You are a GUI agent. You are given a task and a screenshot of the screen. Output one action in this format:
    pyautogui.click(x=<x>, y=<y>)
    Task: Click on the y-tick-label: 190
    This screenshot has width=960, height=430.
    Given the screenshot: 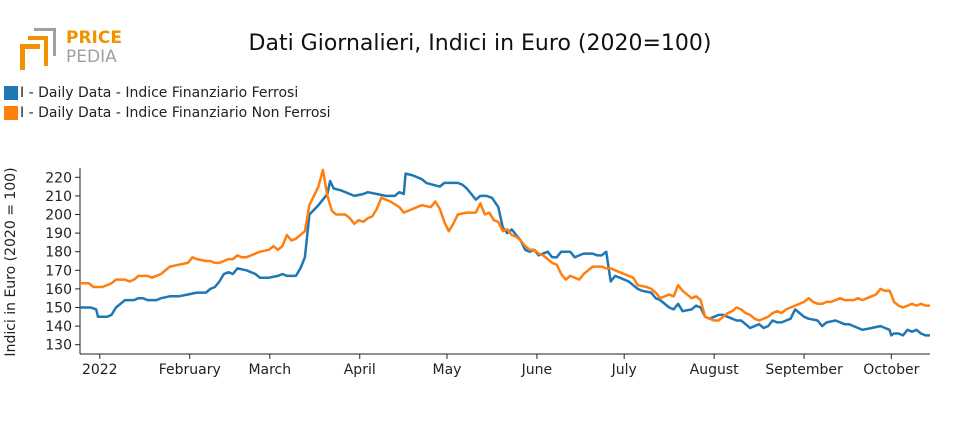 What is the action you would take?
    pyautogui.click(x=58, y=234)
    